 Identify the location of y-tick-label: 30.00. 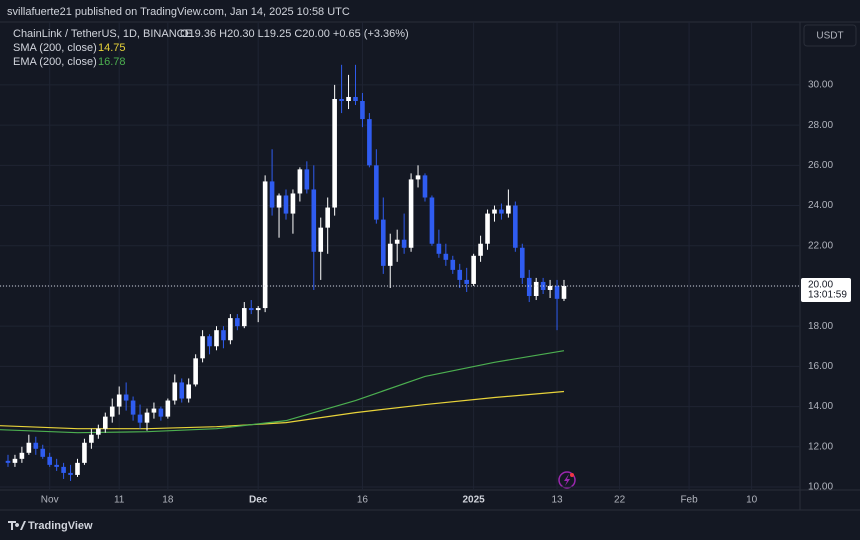
(820, 85).